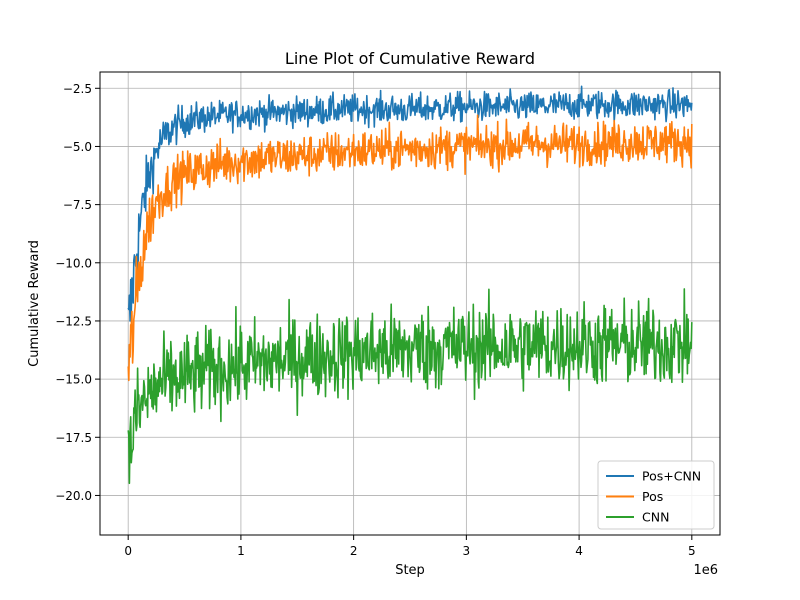 The image size is (800, 600). I want to click on y-tick-label: −17.5, so click(73, 438).